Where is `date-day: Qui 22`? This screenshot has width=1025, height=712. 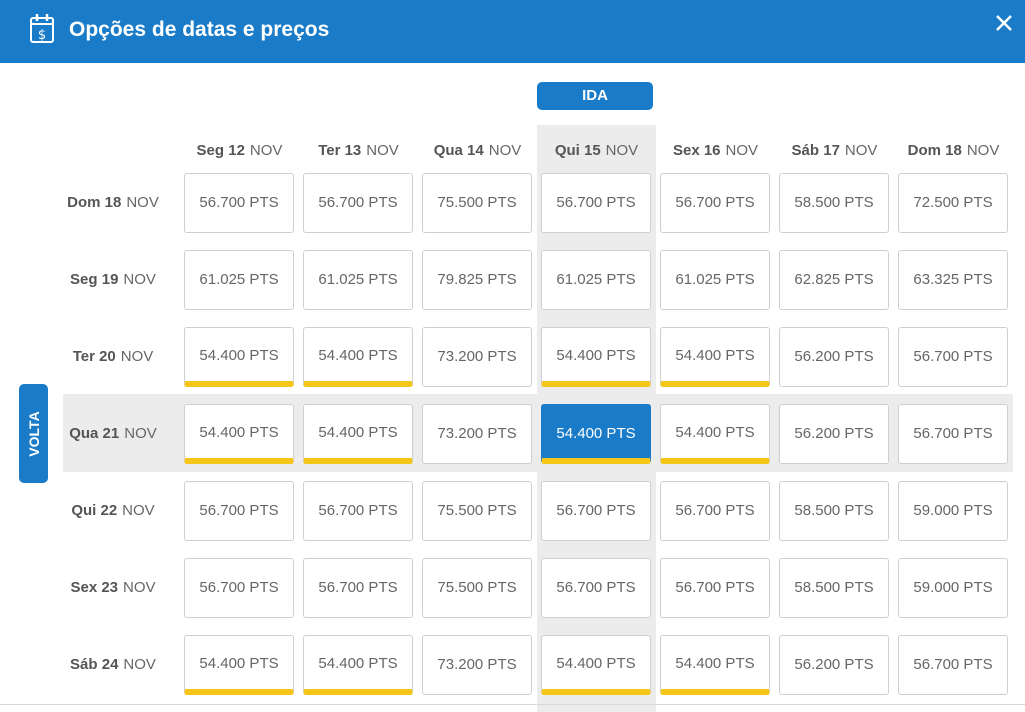 date-day: Qui 22 is located at coordinates (94, 510).